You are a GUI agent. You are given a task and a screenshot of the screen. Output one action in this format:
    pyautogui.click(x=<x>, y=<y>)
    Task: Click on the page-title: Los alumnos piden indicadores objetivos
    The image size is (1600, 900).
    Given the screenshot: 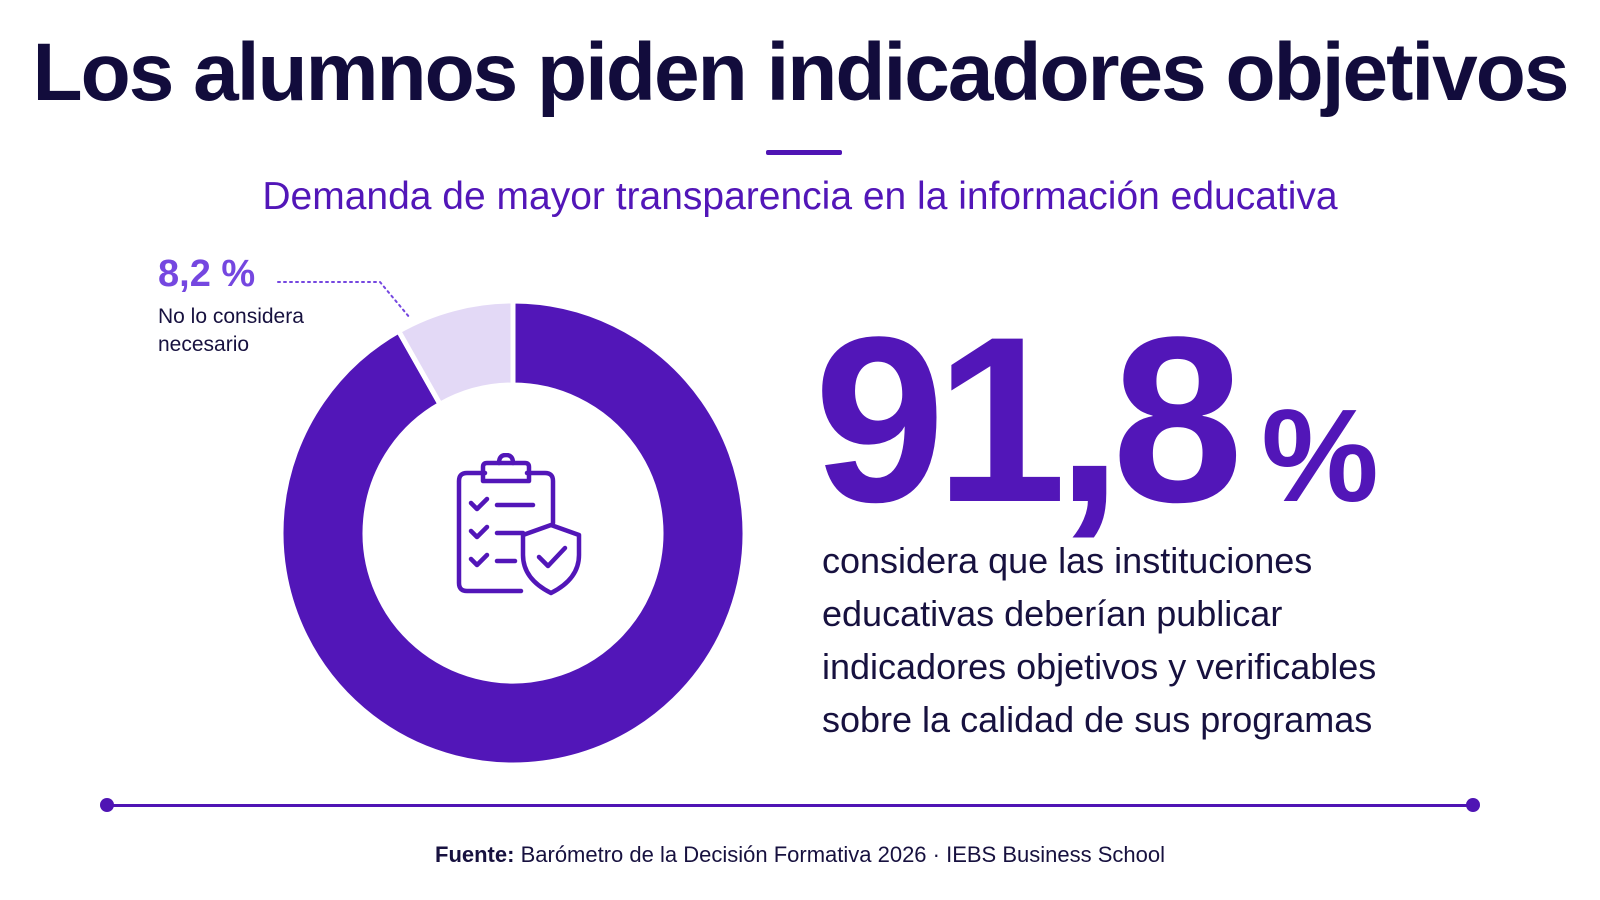 What is the action you would take?
    pyautogui.click(x=801, y=72)
    